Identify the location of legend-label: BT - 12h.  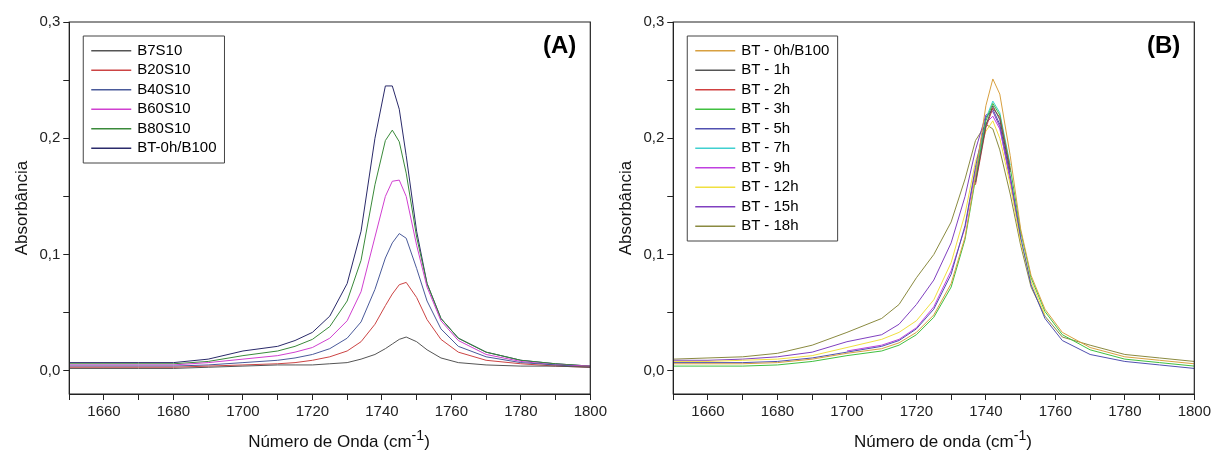
(770, 186).